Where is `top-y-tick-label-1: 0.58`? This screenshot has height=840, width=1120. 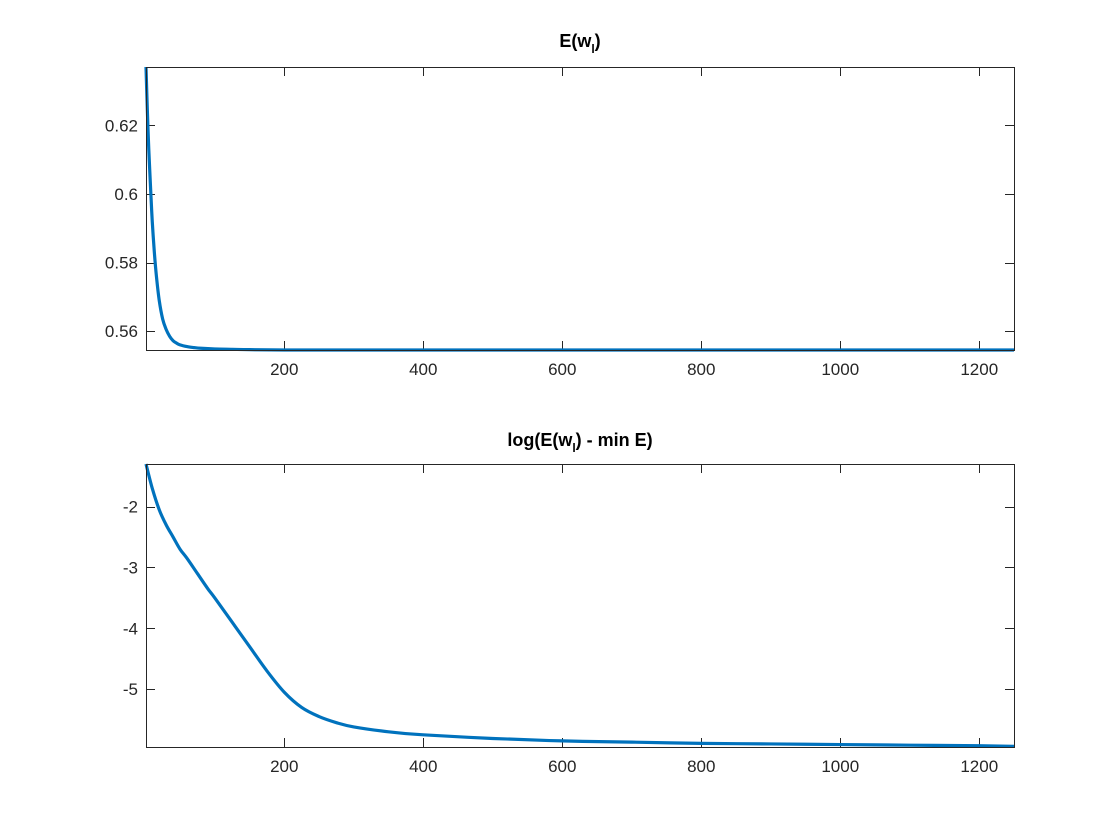 top-y-tick-label-1: 0.58 is located at coordinates (121, 263).